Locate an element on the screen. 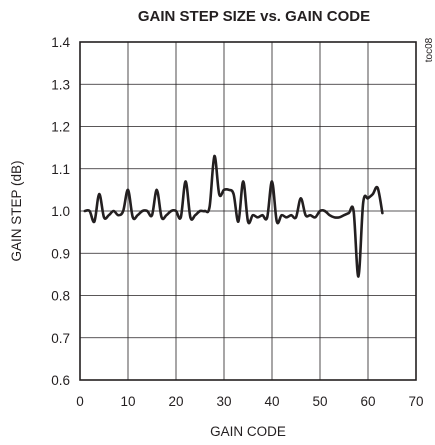  y-tick-label: 0.7 is located at coordinates (60, 338).